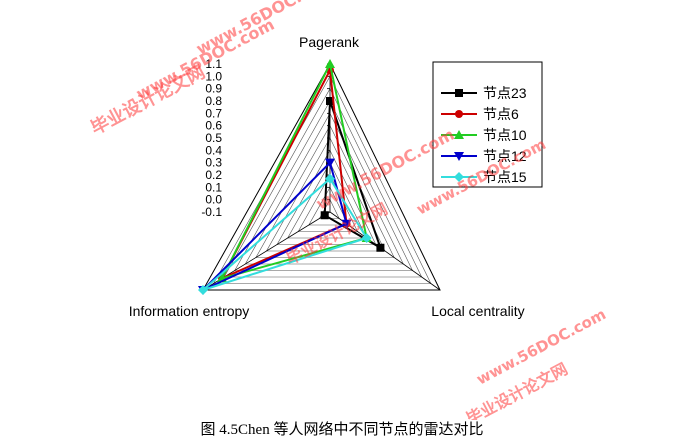  What do you see at coordinates (329, 42) in the screenshot?
I see `axis-label-pagerank: Pagerank` at bounding box center [329, 42].